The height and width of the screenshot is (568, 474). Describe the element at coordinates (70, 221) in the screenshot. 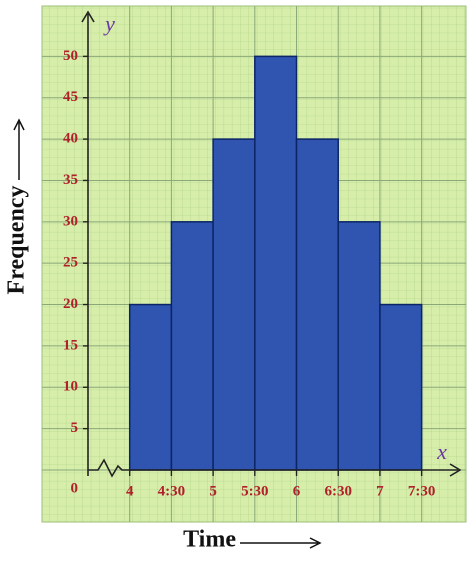

I see `y-tick-label: 30` at that location.